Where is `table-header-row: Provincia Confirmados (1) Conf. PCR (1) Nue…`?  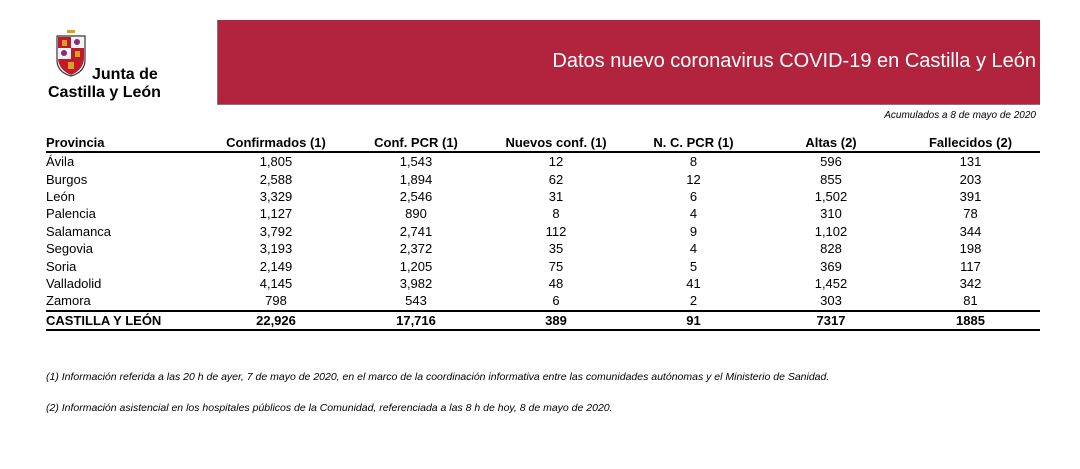 table-header-row: Provincia Confirmados (1) Conf. PCR (1) Nue… is located at coordinates (543, 143).